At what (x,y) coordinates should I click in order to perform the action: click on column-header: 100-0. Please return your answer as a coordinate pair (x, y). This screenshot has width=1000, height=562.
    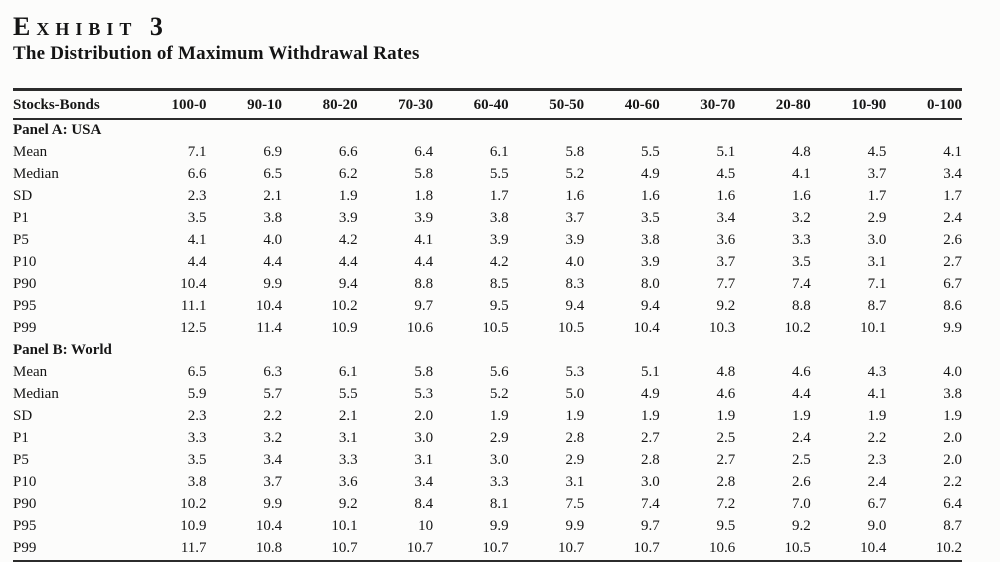
    Looking at the image, I should click on (169, 104).